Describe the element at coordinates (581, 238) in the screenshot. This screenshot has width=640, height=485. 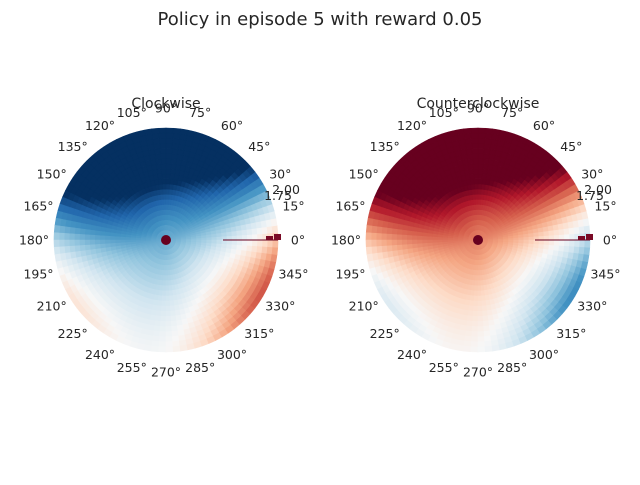
I see `ring-mark` at that location.